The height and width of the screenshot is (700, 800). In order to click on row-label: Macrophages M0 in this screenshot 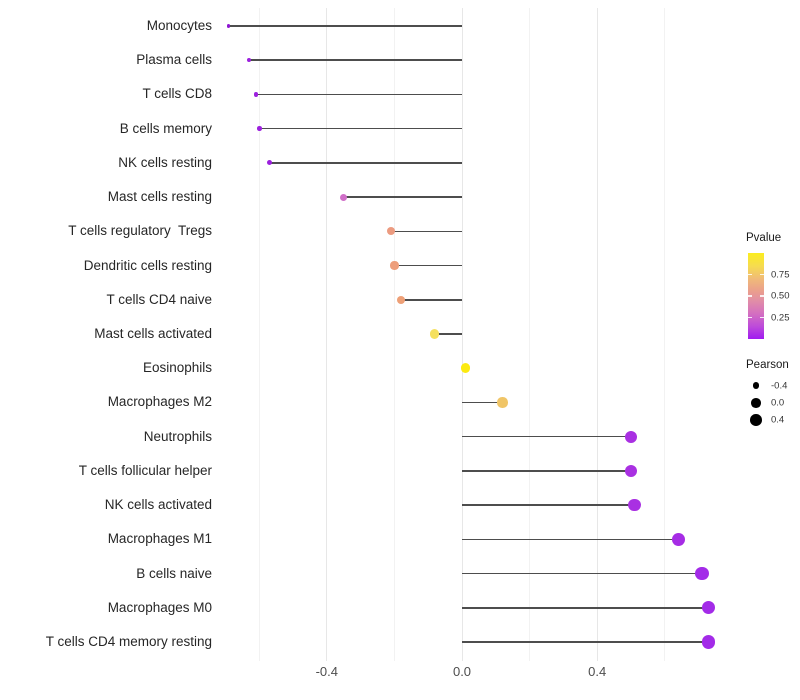, I will do `click(159, 607)`.